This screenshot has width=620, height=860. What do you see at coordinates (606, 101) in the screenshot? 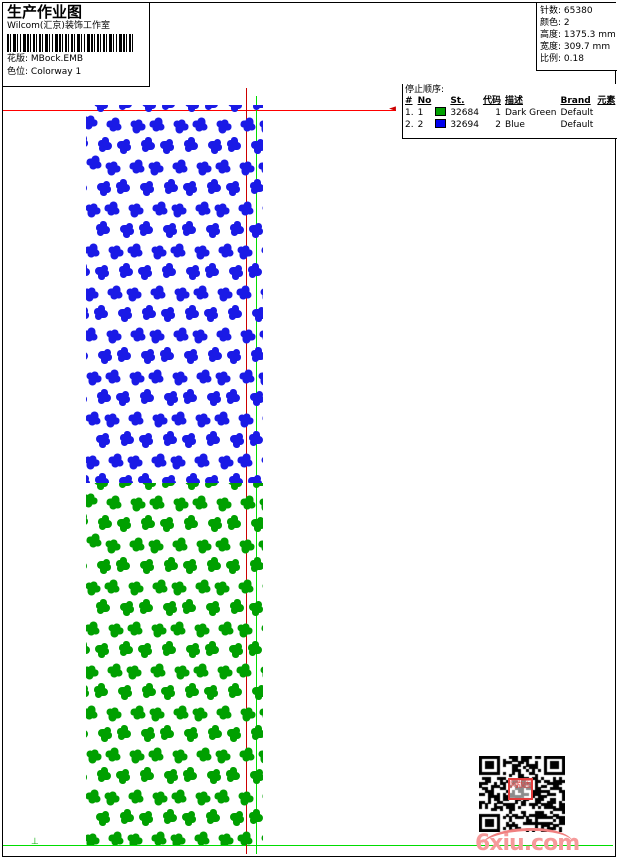
I see `header-element: 元素` at bounding box center [606, 101].